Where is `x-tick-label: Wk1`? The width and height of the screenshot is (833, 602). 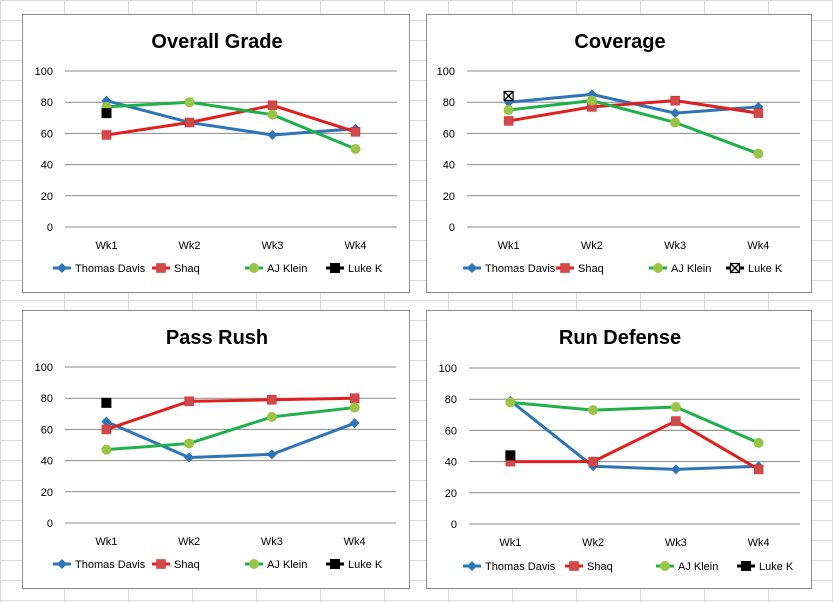
x-tick-label: Wk1 is located at coordinates (510, 543).